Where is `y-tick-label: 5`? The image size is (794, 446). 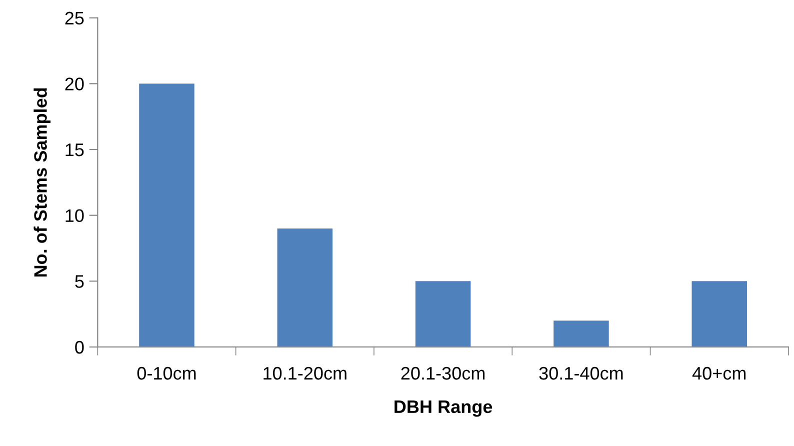 y-tick-label: 5 is located at coordinates (79, 281).